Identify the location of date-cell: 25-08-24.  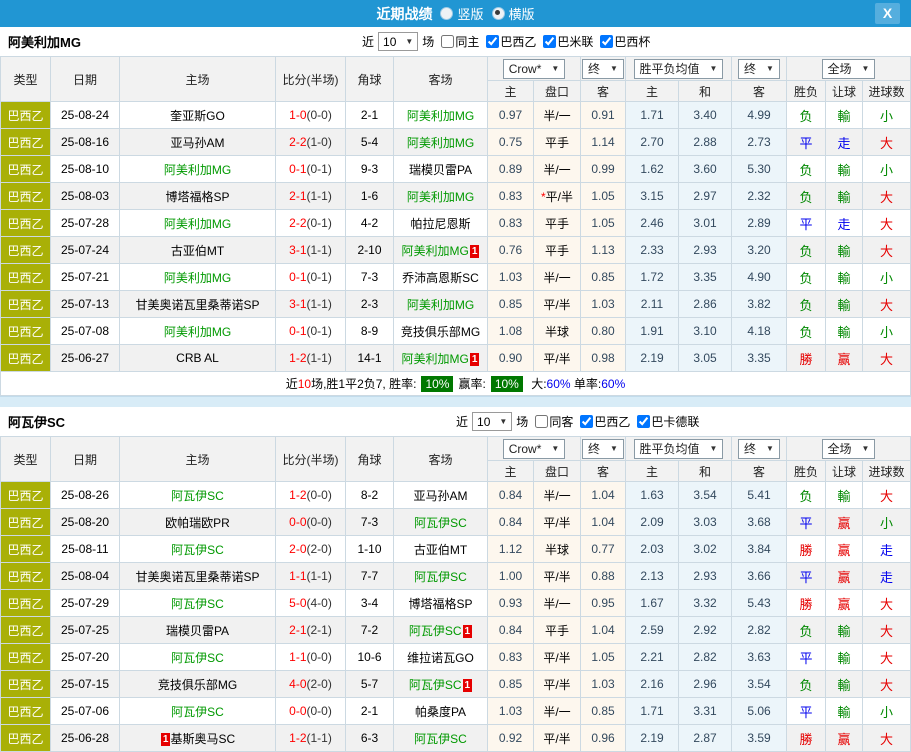
(85, 115).